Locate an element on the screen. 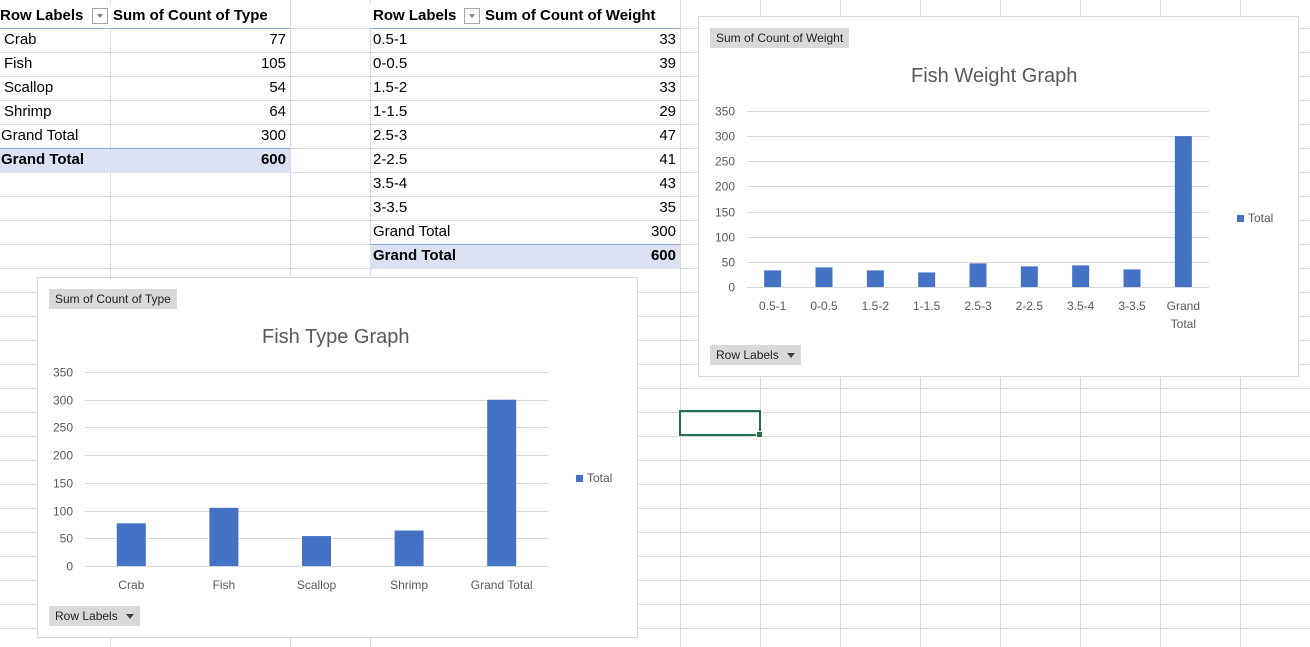  pivot-type-grand-total-label: Grand Total is located at coordinates (43, 159).